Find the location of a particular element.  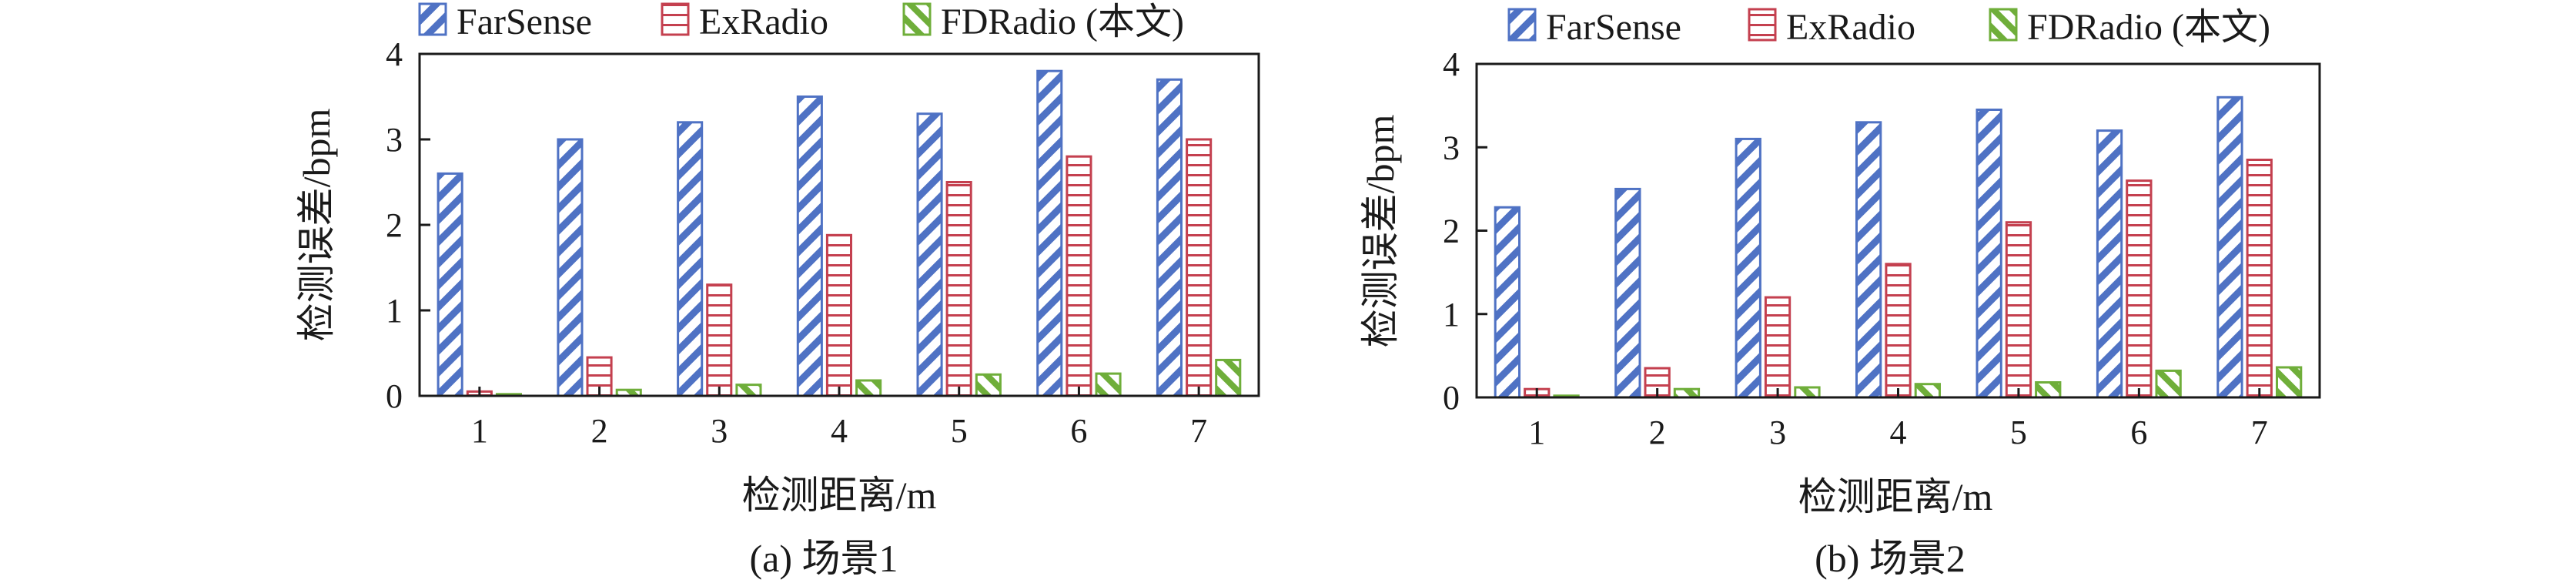

chart-caption: (b) 场景2 is located at coordinates (1890, 558).